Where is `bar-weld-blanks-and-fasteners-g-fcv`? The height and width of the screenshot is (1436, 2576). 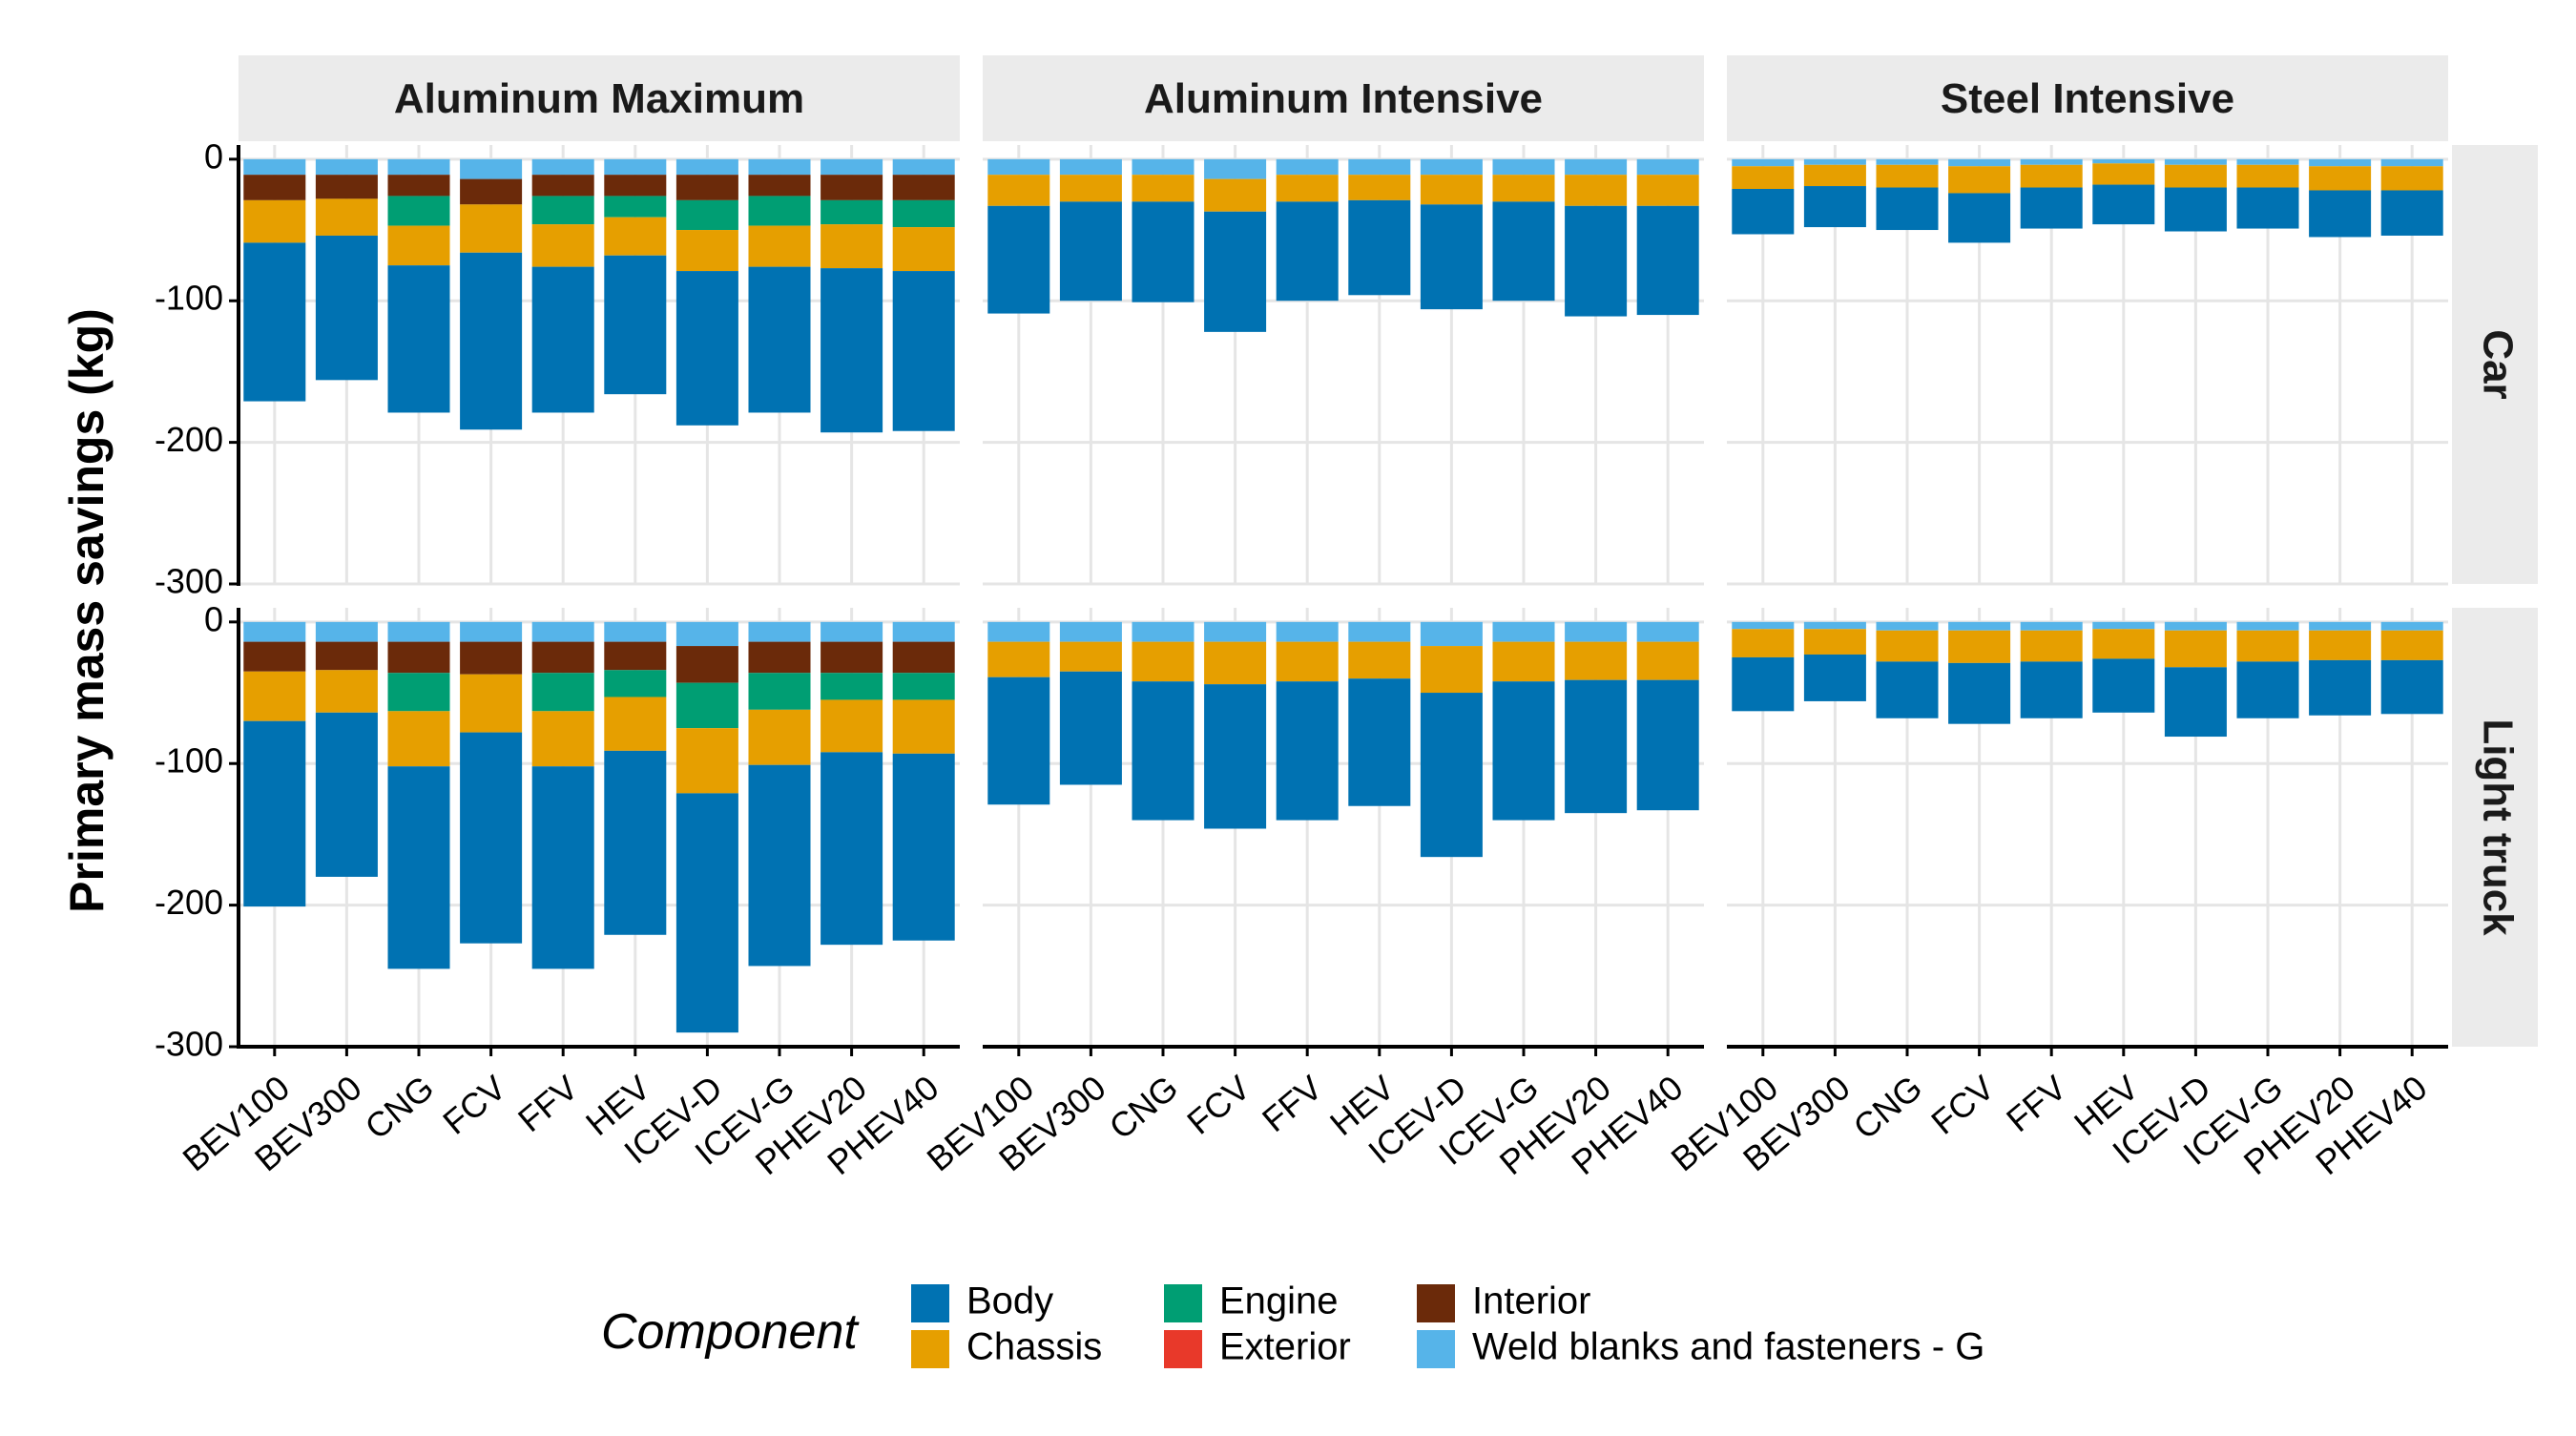
bar-weld-blanks-and-fasteners-g-fcv is located at coordinates (1979, 626).